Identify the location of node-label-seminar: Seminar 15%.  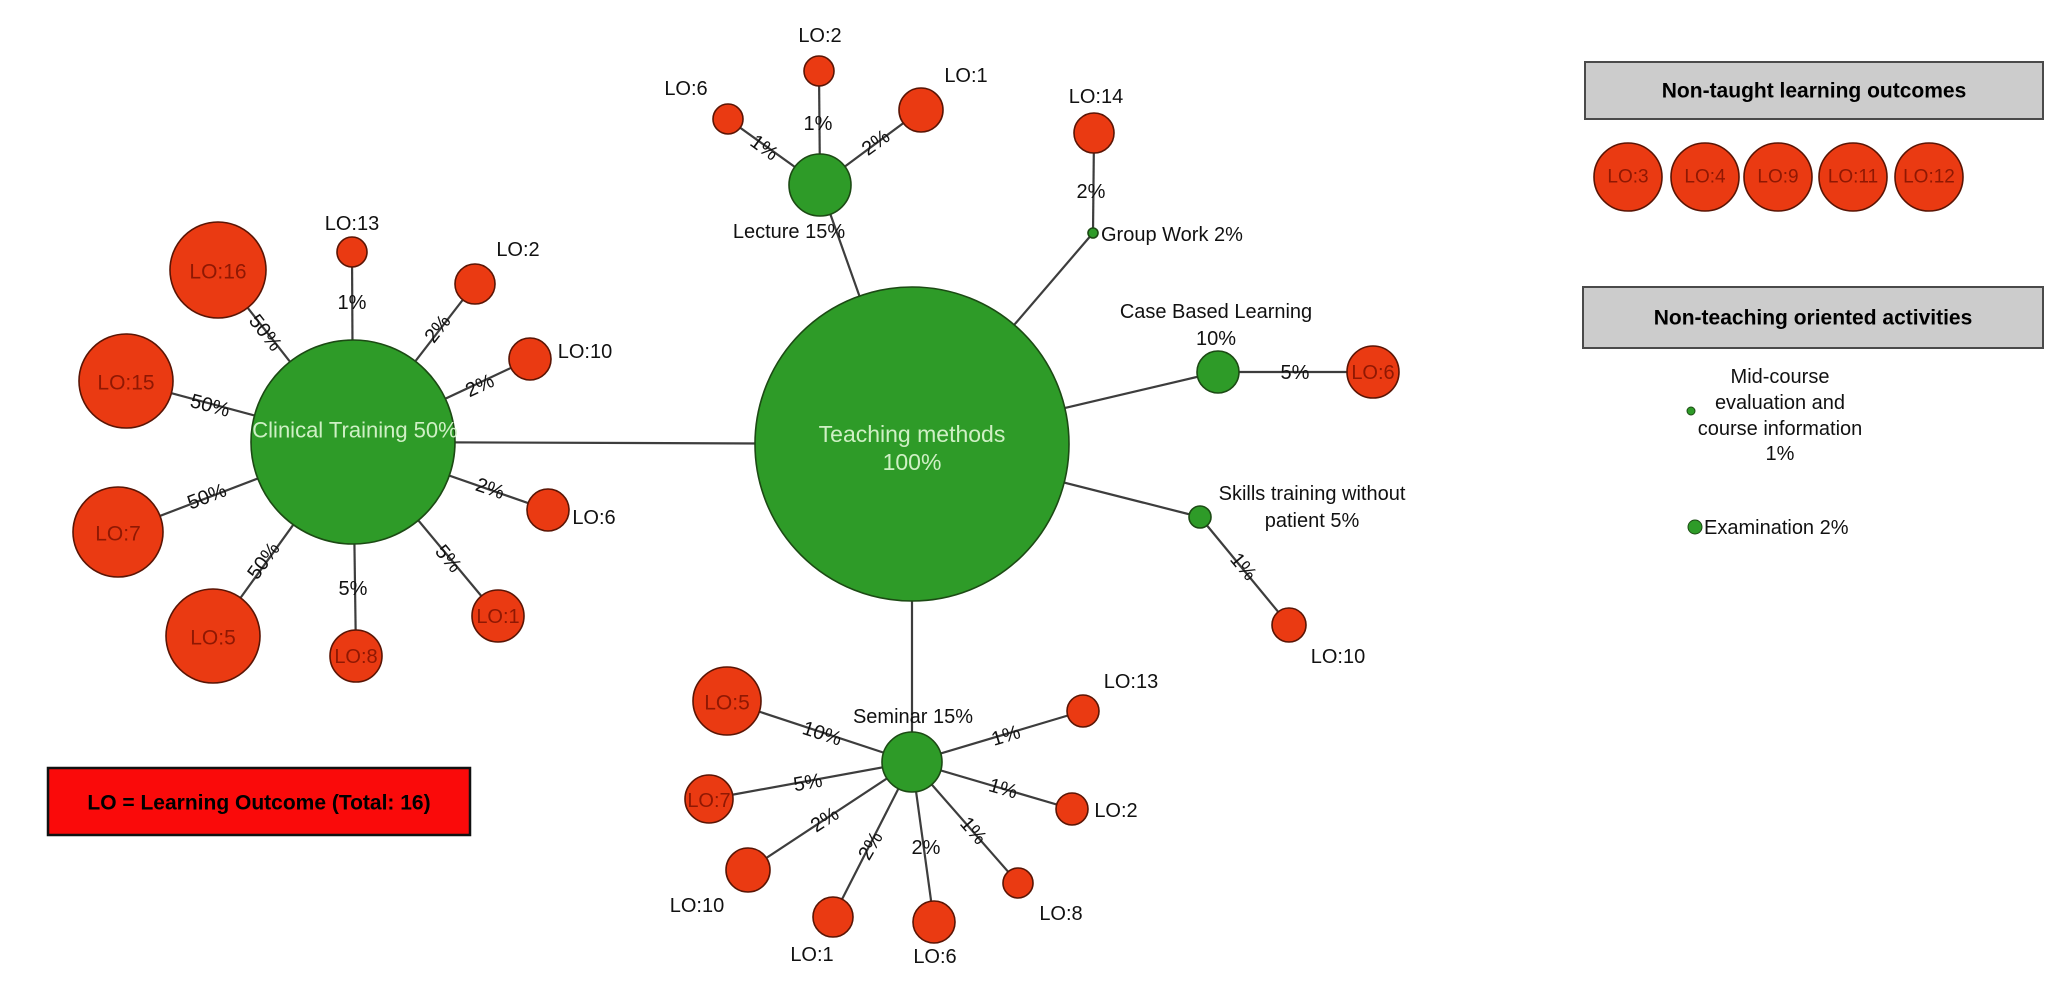
(913, 717).